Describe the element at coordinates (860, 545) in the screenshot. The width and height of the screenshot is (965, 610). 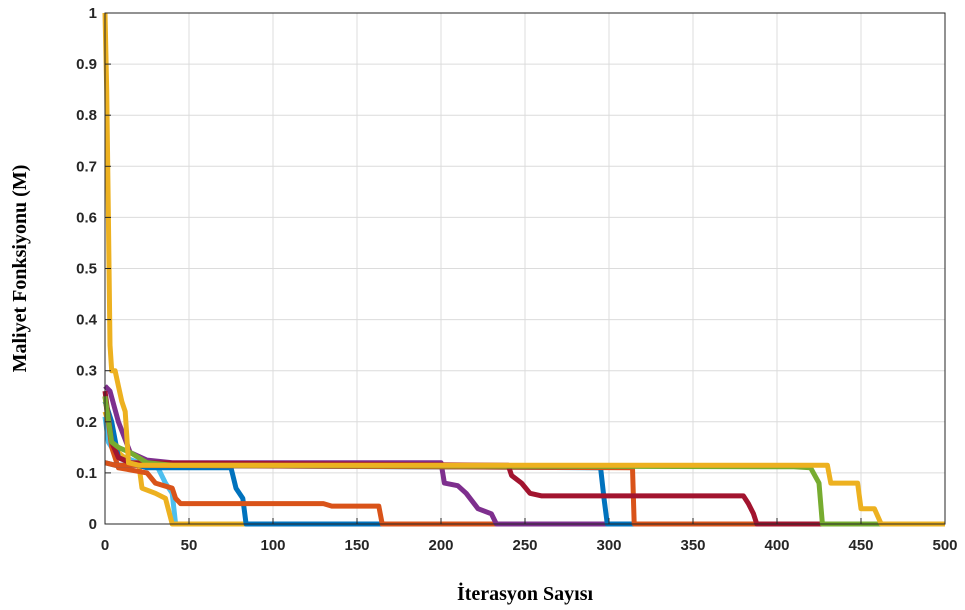
I see `x-tick-label: 450` at that location.